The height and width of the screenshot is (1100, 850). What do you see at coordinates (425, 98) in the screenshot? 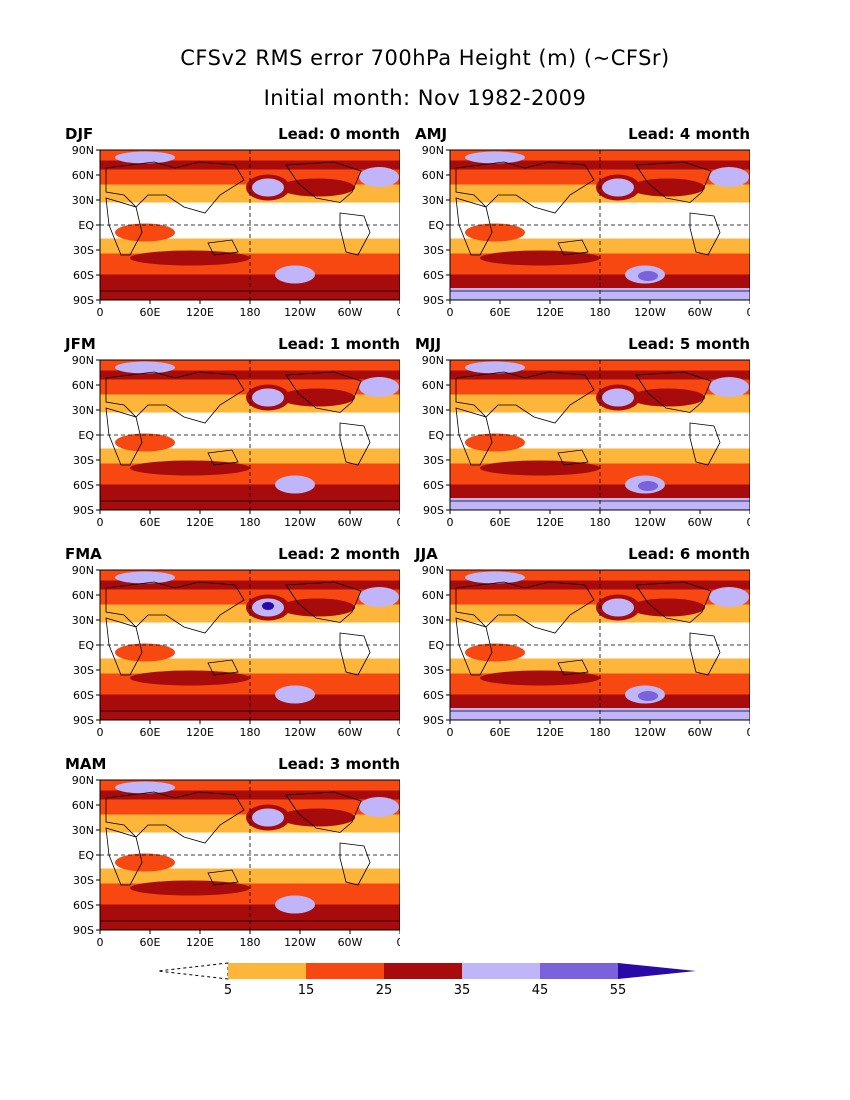
I see `figure-subtitle: Initial month: Nov 1982-2009` at bounding box center [425, 98].